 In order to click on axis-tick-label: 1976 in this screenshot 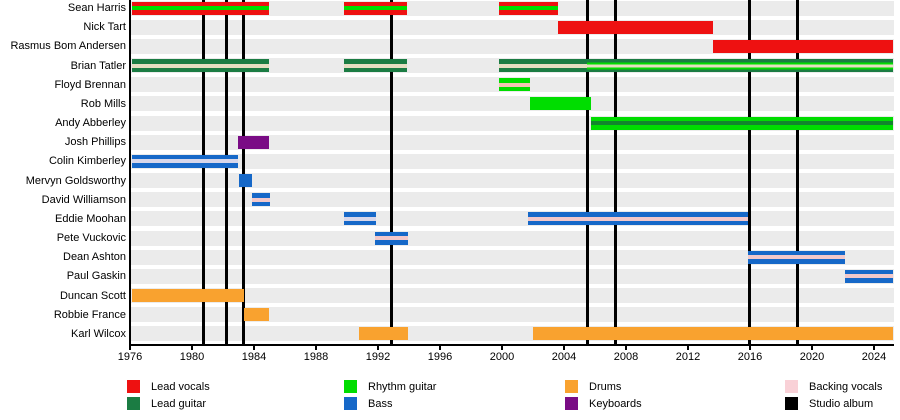, I will do `click(130, 357)`.